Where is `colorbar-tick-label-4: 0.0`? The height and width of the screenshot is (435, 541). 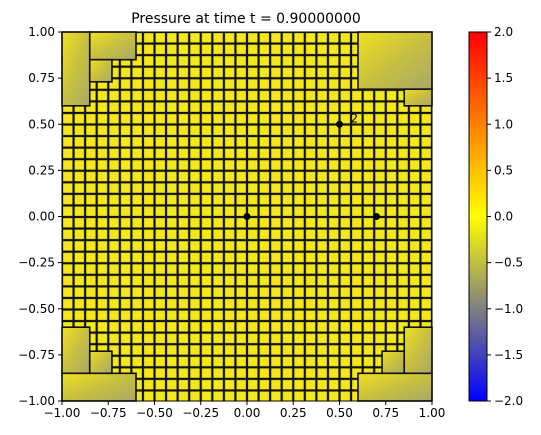
colorbar-tick-label-4: 0.0 is located at coordinates (503, 217).